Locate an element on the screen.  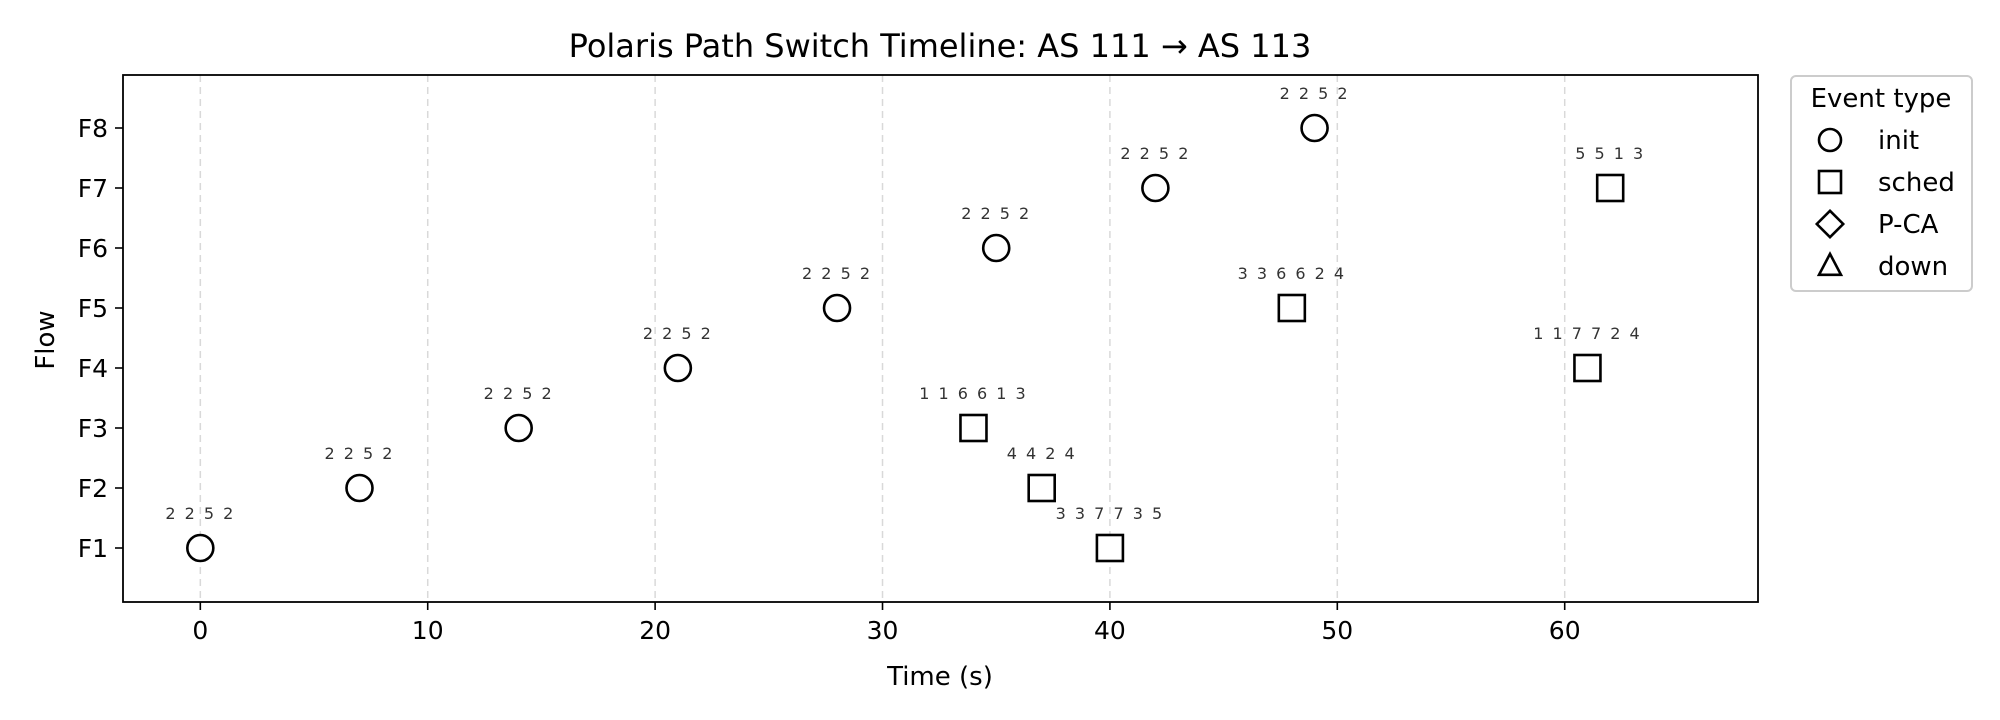
data-point-sched: 3 3 6 6 2 4 is located at coordinates (1292, 293).